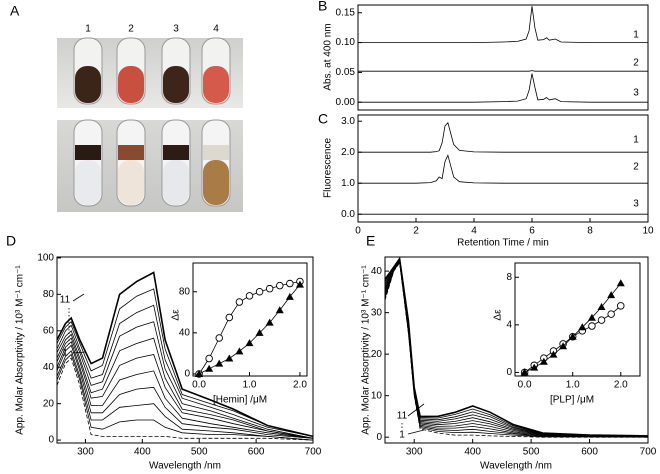 The height and width of the screenshot is (474, 660). Describe the element at coordinates (150, 118) in the screenshot. I see `photo: 1 2 3 4` at that location.